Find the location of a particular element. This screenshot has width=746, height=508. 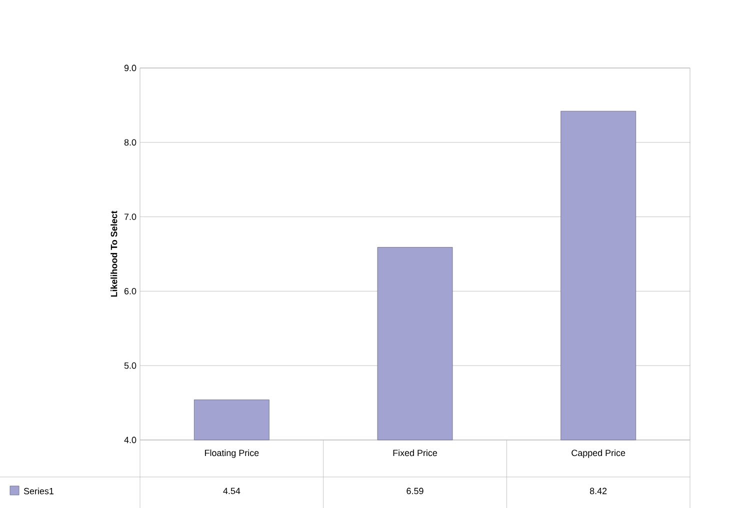

x-tick-label: Fixed Price is located at coordinates (415, 453).